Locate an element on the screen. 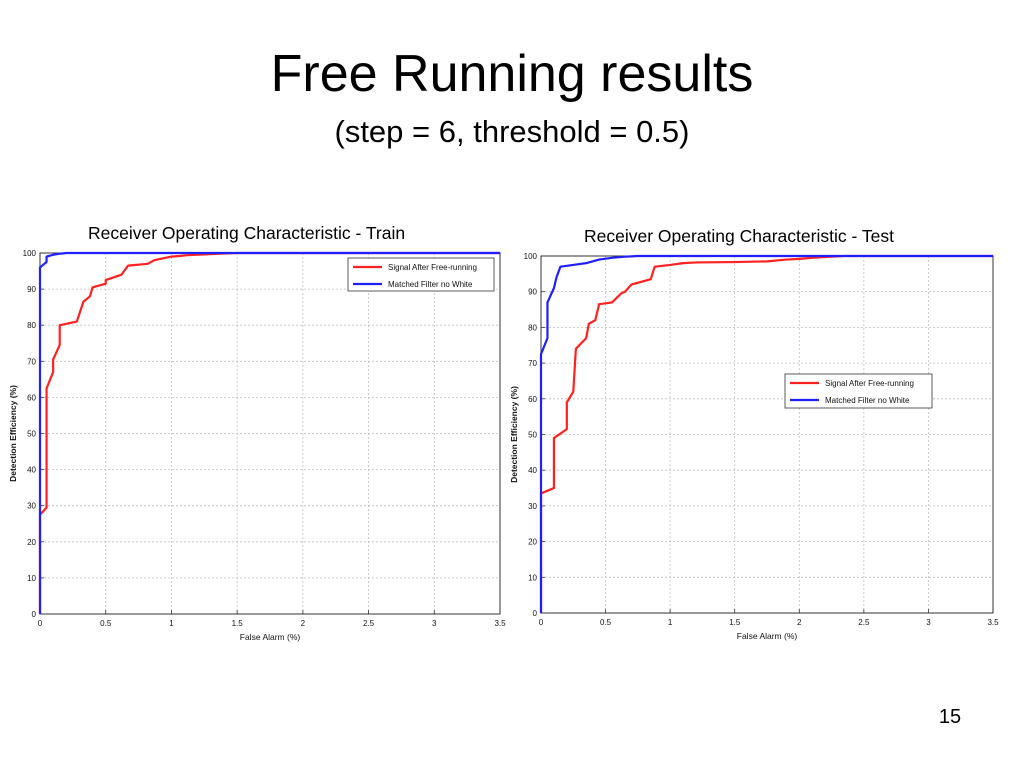  chart-1-legend is located at coordinates (858, 391).